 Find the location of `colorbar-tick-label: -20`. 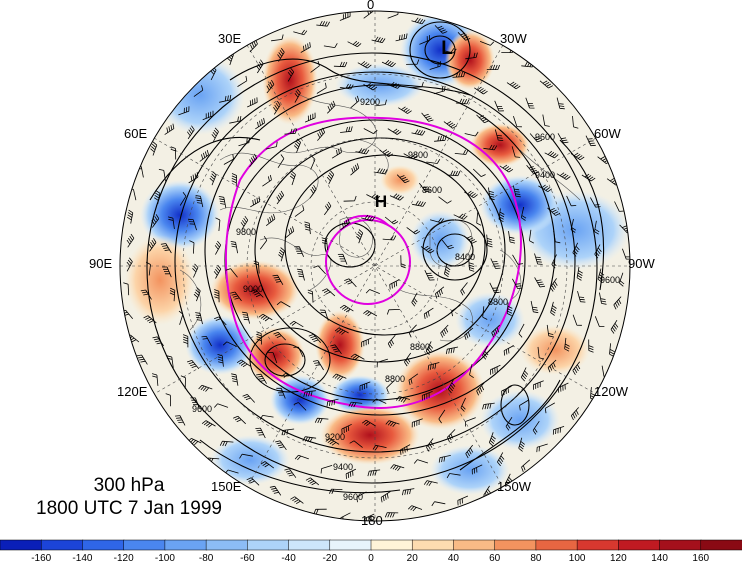

colorbar-tick-label: -20 is located at coordinates (330, 557).